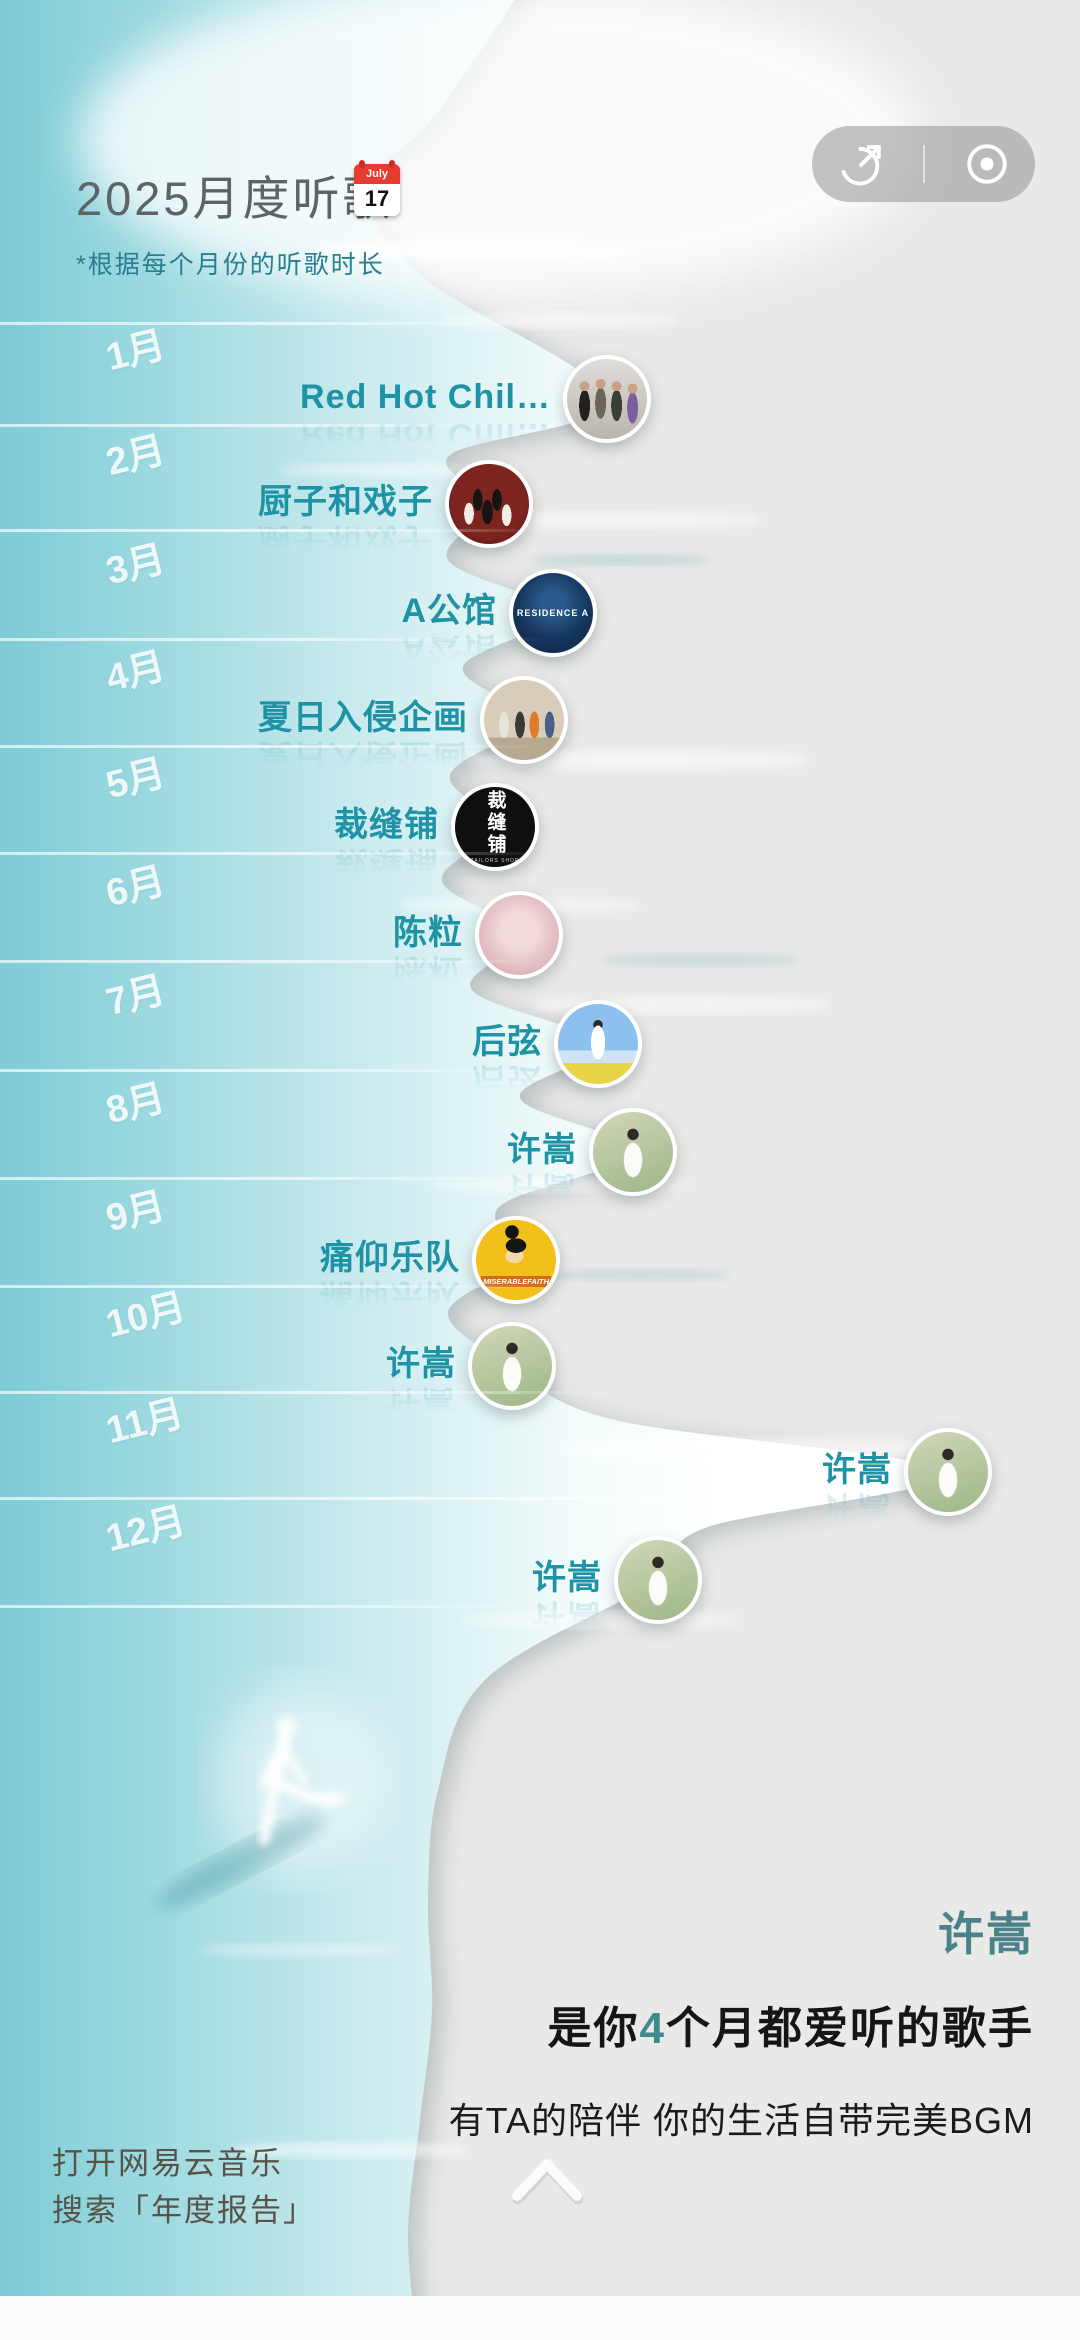 The width and height of the screenshot is (1080, 2340). I want to click on artist-avatar: 裁缝铺 TAILORS SHOP, so click(495, 827).